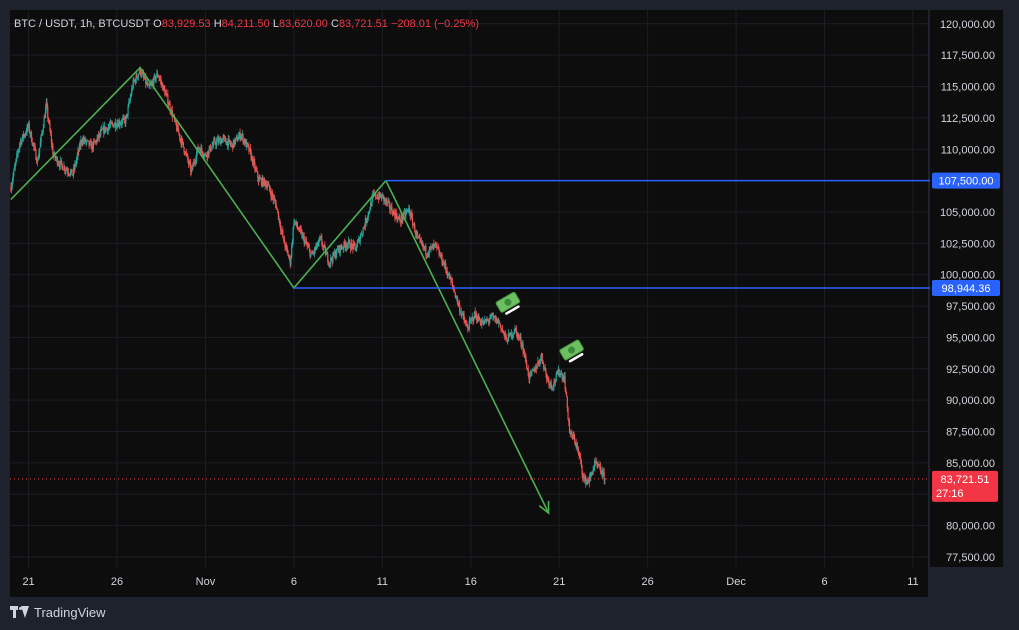  Describe the element at coordinates (188, 24) in the screenshot. I see `open-value: 83,929.53` at that location.